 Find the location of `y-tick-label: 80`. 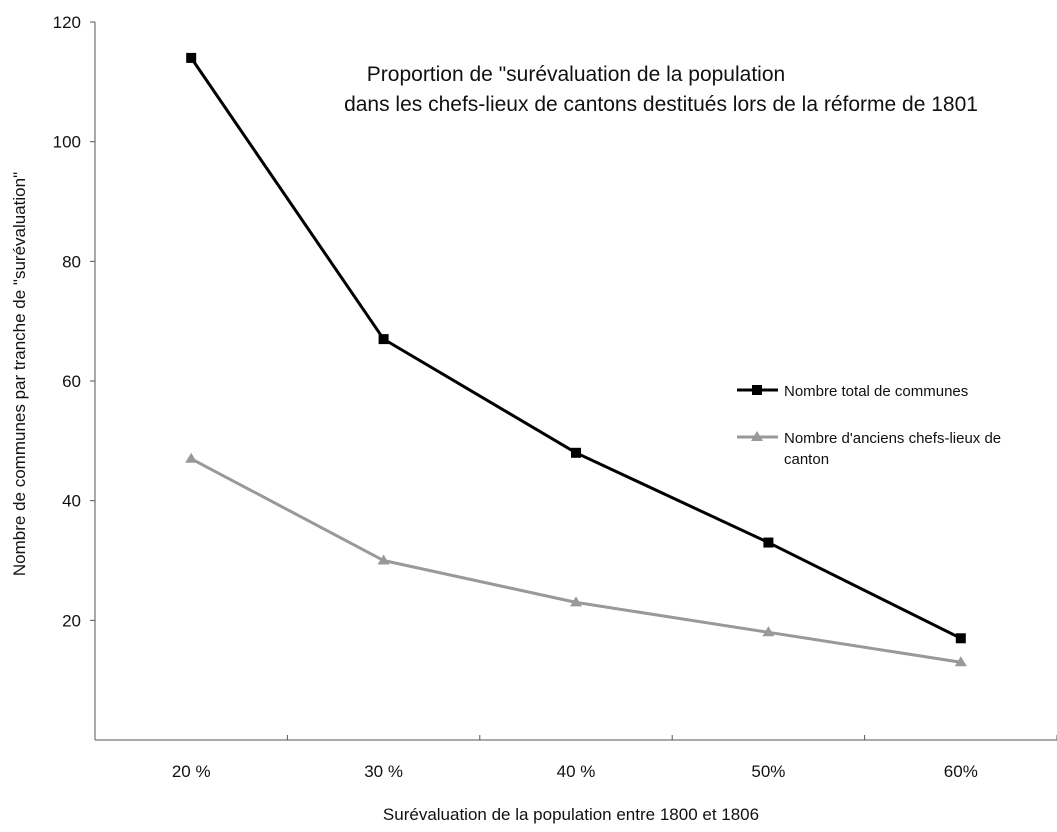

y-tick-label: 80 is located at coordinates (71, 261).